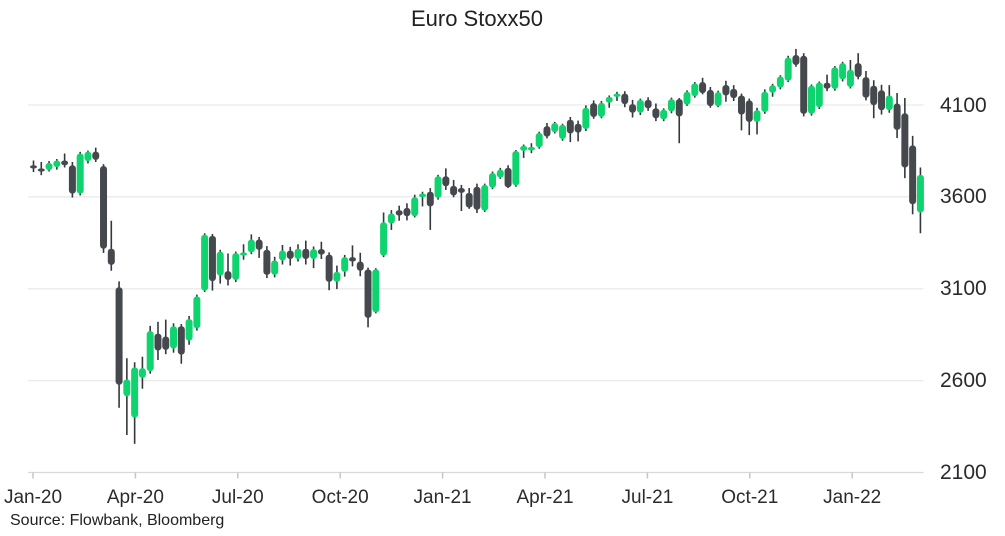  I want to click on x-axis-label: Jan-20, so click(33, 497).